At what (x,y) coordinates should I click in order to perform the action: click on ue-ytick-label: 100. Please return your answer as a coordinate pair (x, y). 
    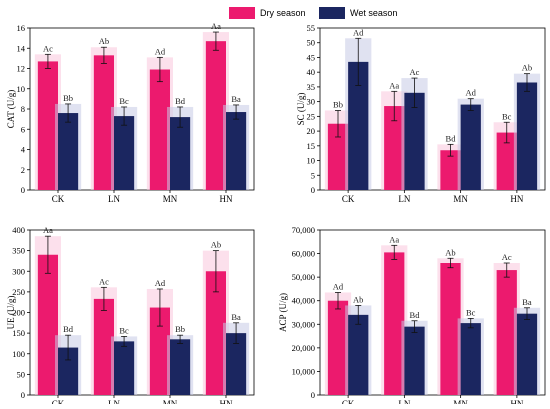
    Looking at the image, I should click on (18, 354).